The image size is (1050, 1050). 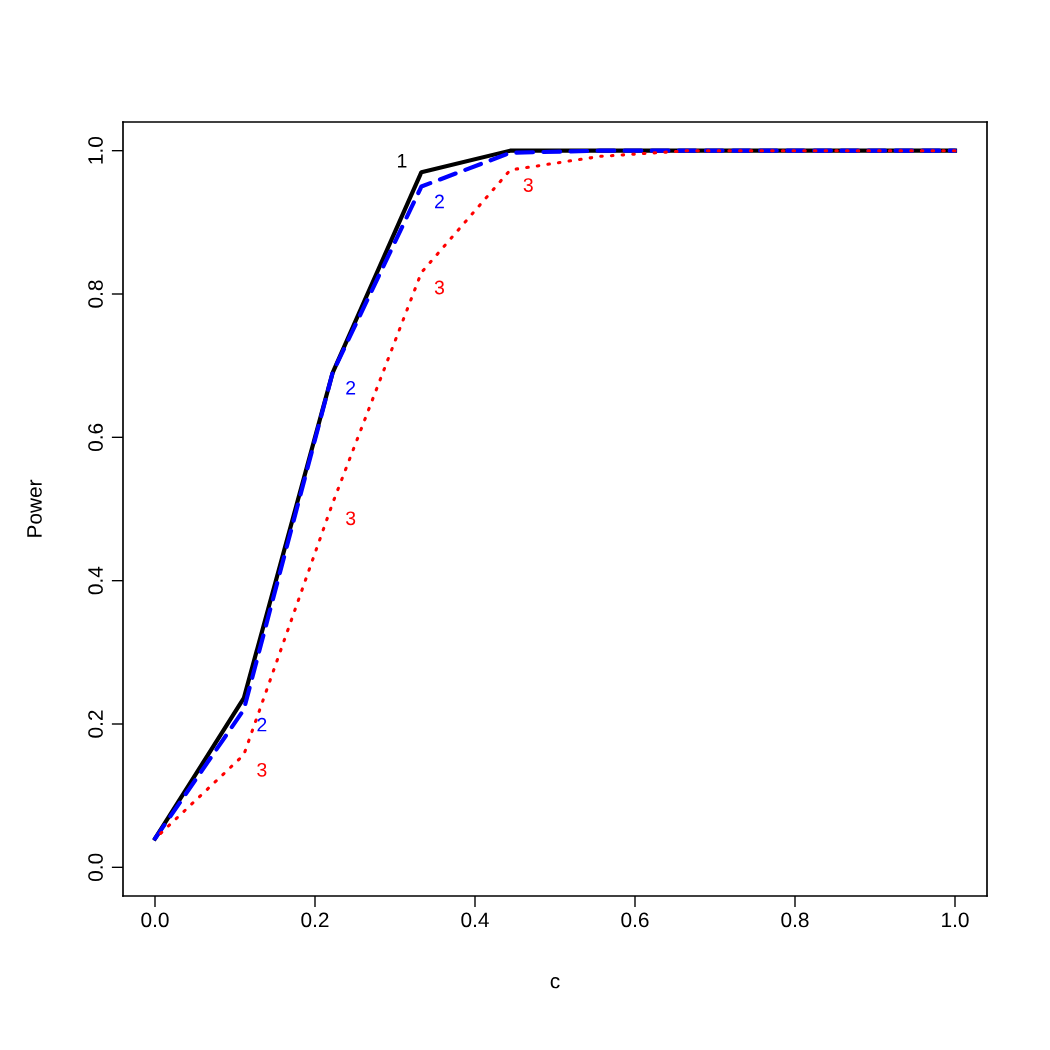 What do you see at coordinates (955, 920) in the screenshot?
I see `x-tick-label: 1.0` at bounding box center [955, 920].